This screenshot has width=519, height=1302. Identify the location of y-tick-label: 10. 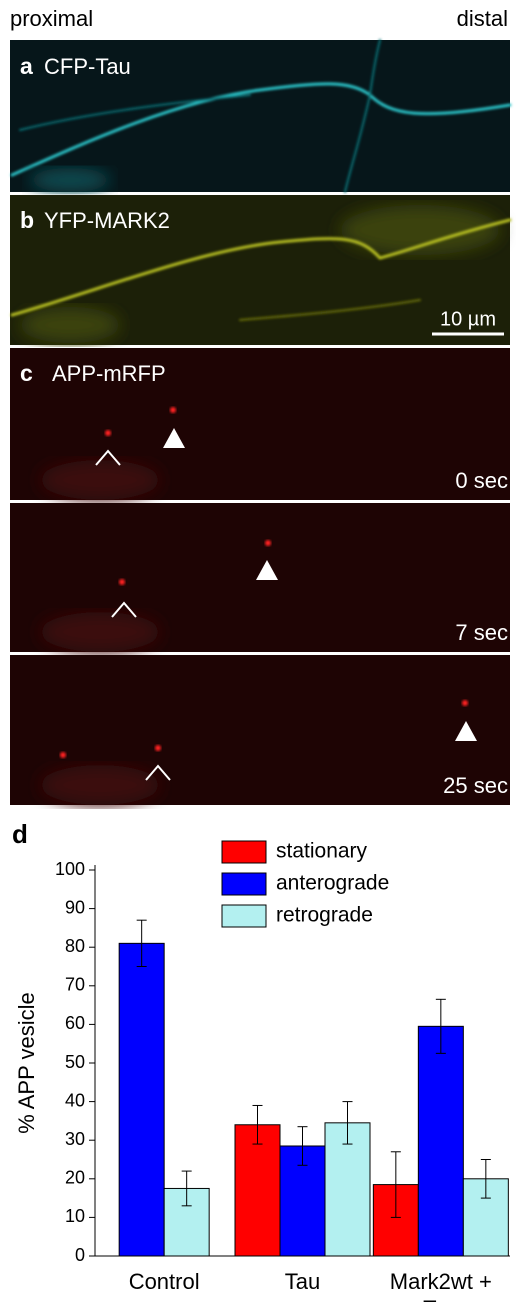
(75, 1216).